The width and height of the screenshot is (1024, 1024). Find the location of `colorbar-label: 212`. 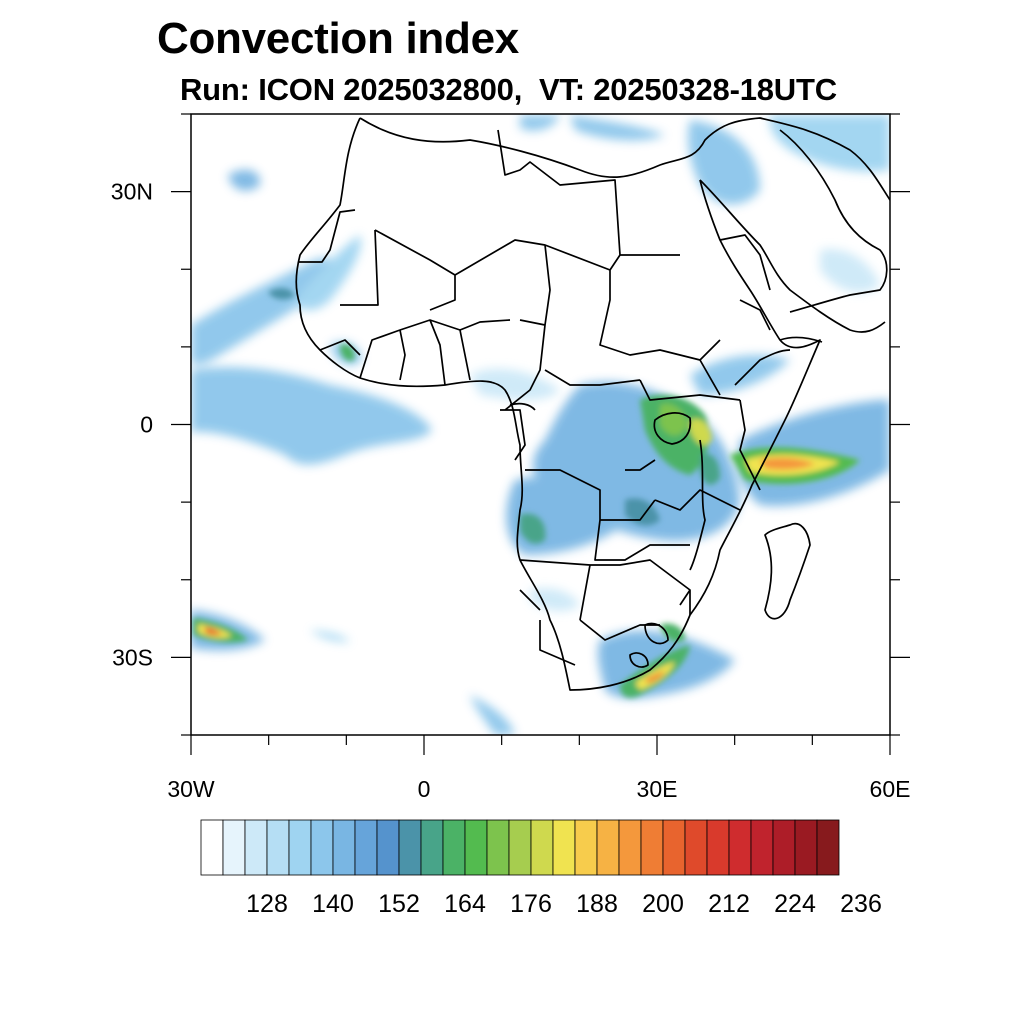

colorbar-label: 212 is located at coordinates (729, 904).